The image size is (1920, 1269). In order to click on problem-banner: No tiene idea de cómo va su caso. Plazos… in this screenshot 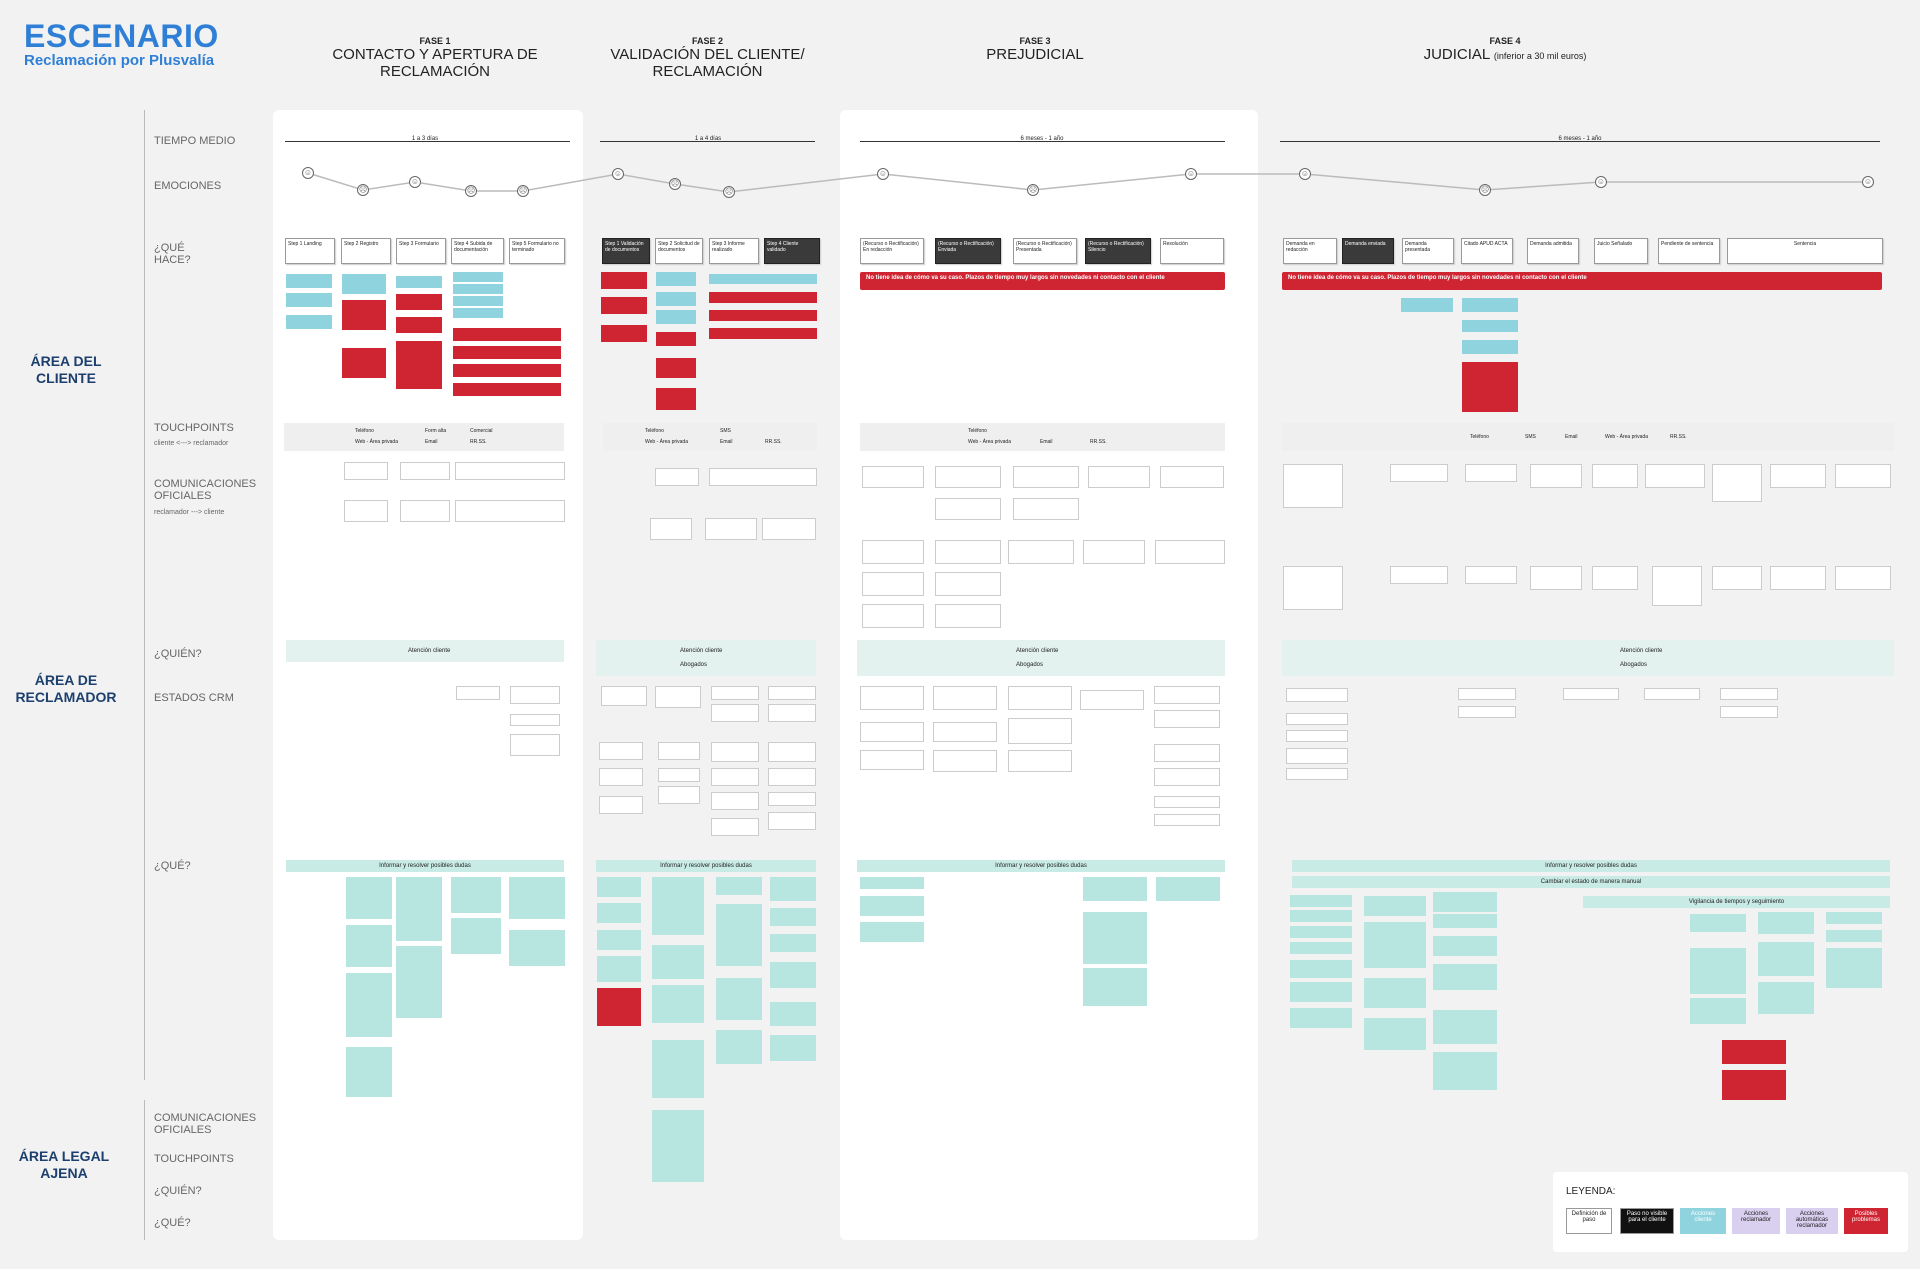, I will do `click(1042, 281)`.